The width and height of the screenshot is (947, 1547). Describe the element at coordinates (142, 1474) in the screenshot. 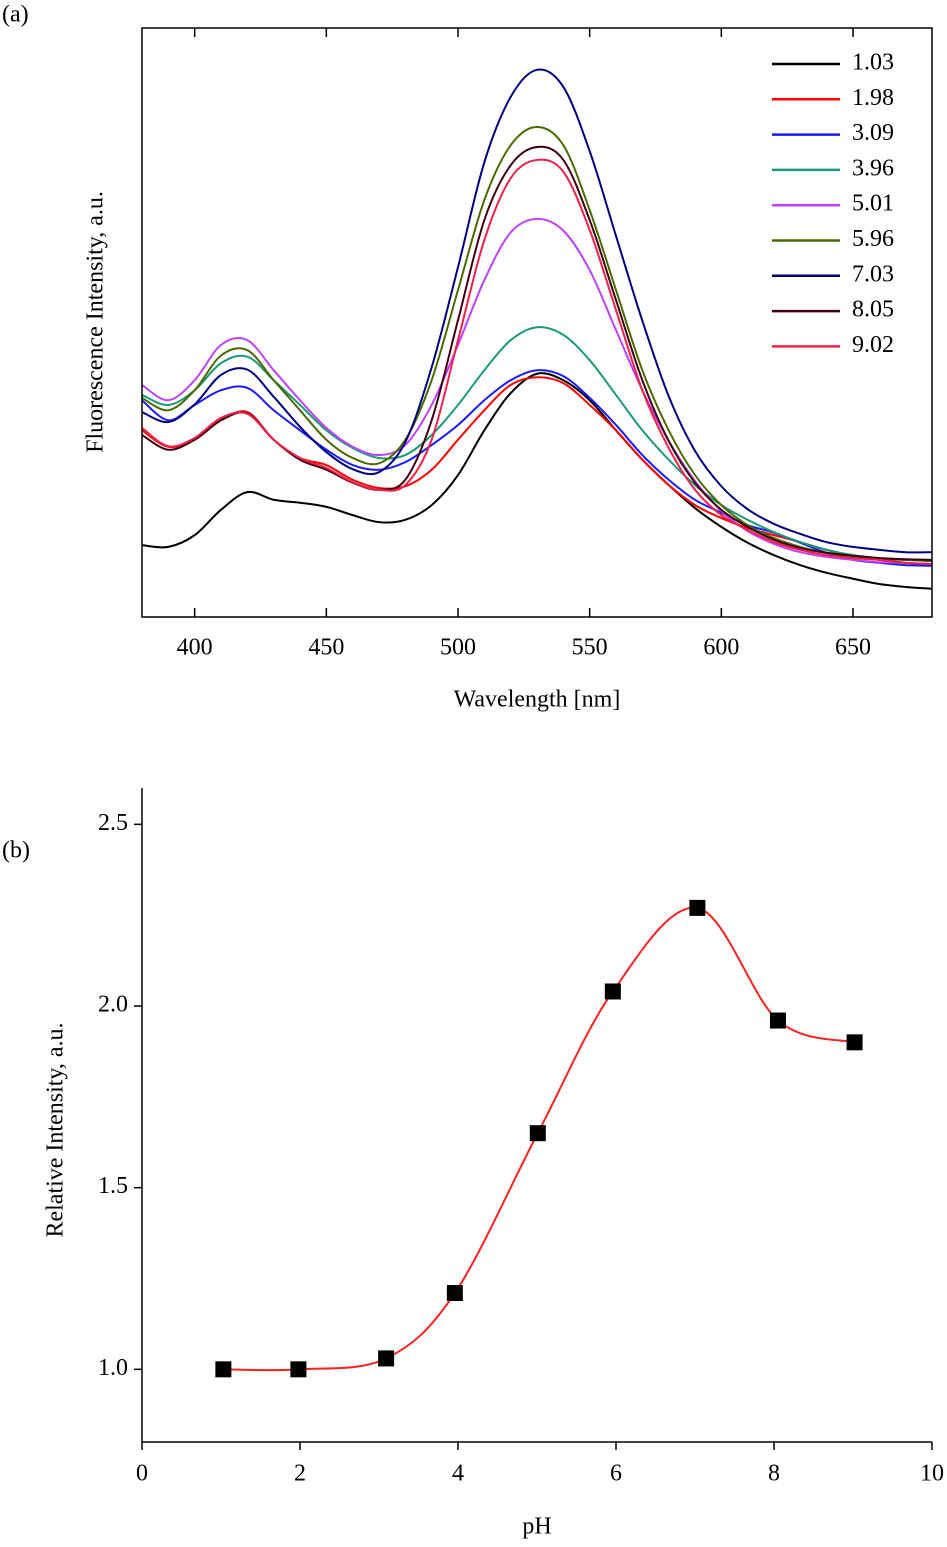

I see `x-tick-label: 0` at that location.